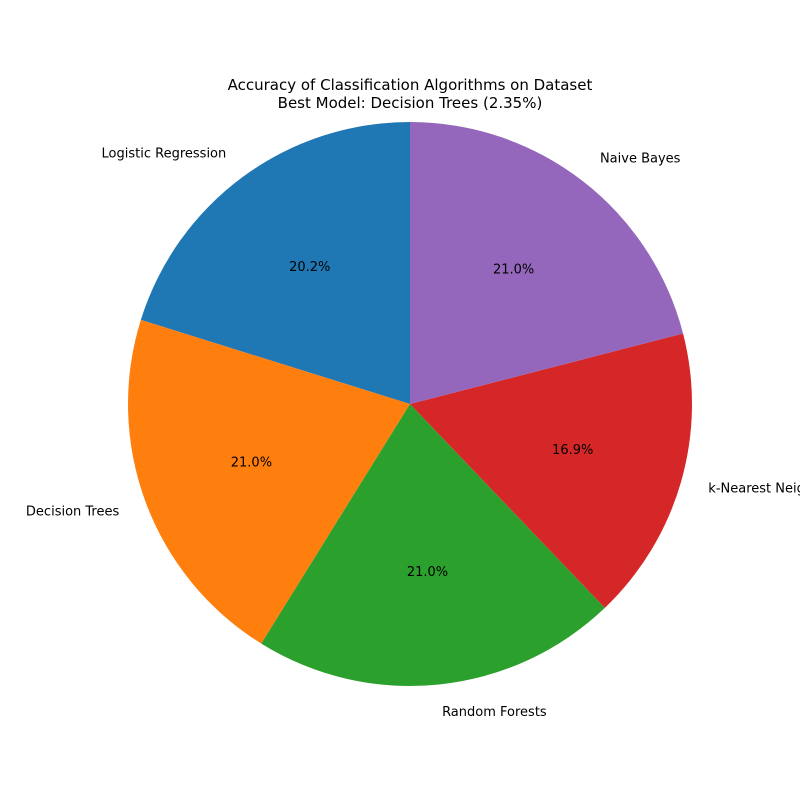 The image size is (800, 800). Describe the element at coordinates (427, 572) in the screenshot. I see `percent-label-random-forests: 21.0%` at that location.